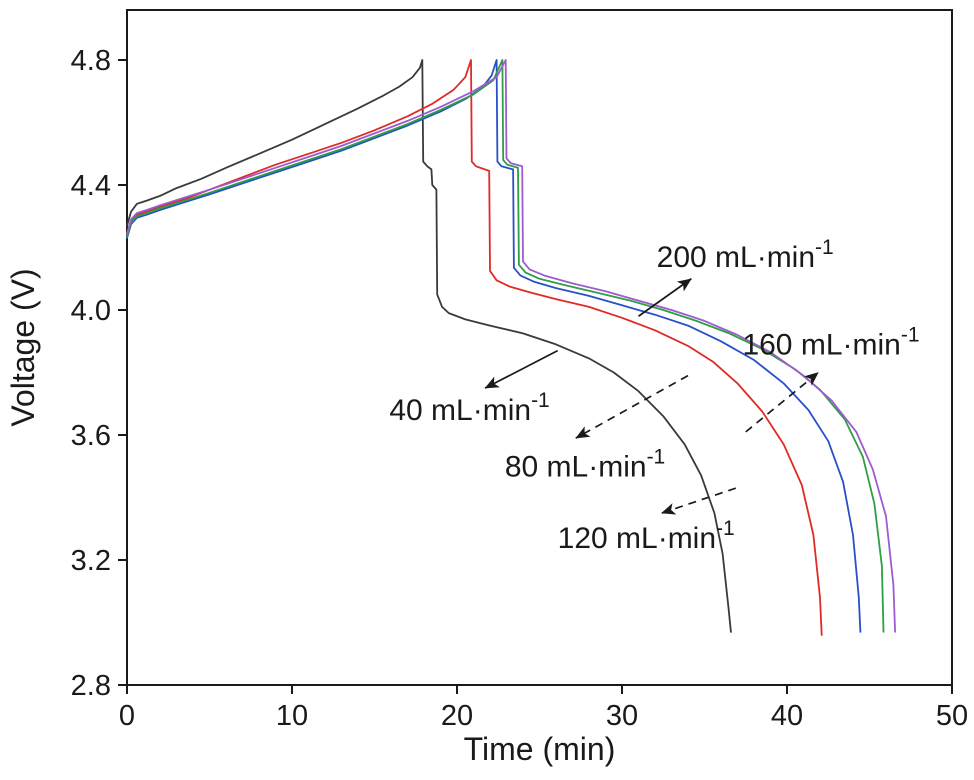  Describe the element at coordinates (292, 716) in the screenshot. I see `x-tick-label: 10` at that location.